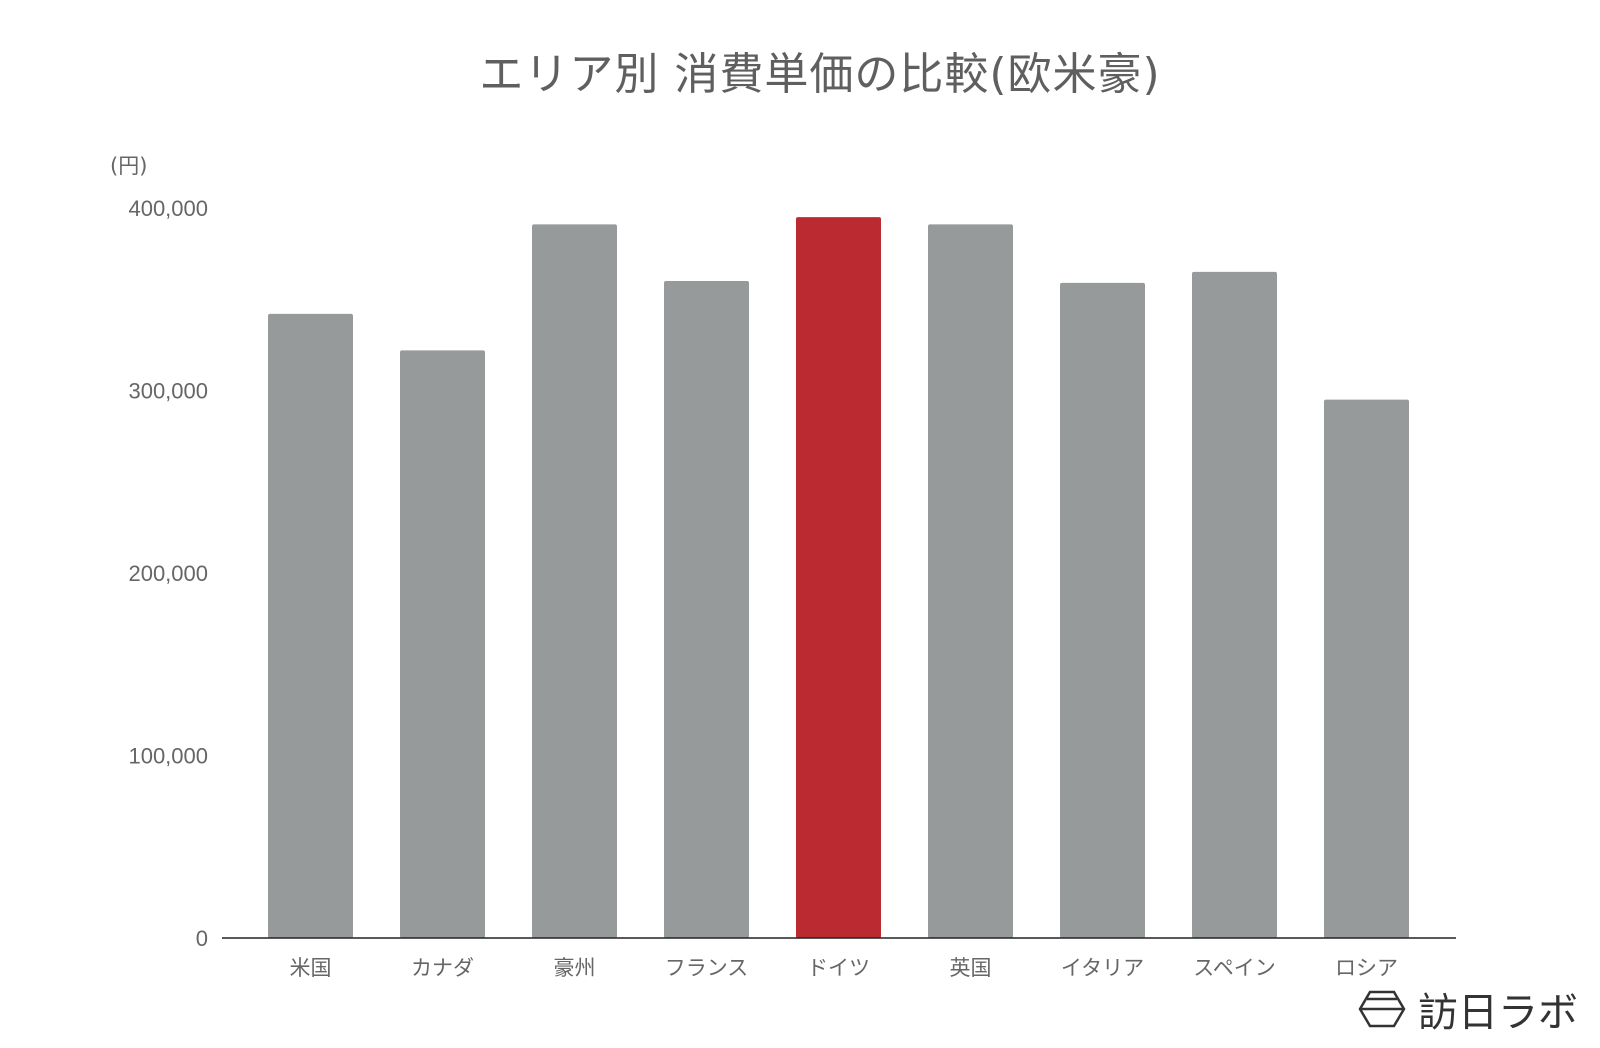 The height and width of the screenshot is (1048, 1600). Describe the element at coordinates (1498, 1013) in the screenshot. I see `logo-text: 訪日ラボ` at that location.